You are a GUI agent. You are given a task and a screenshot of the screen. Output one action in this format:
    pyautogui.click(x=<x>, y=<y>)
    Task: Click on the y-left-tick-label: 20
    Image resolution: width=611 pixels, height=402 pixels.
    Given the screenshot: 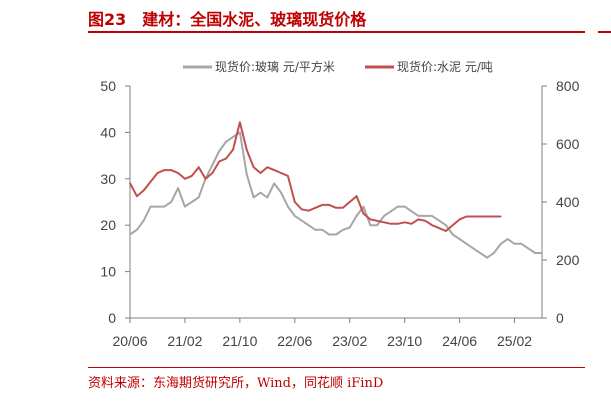 What is the action you would take?
    pyautogui.click(x=108, y=225)
    